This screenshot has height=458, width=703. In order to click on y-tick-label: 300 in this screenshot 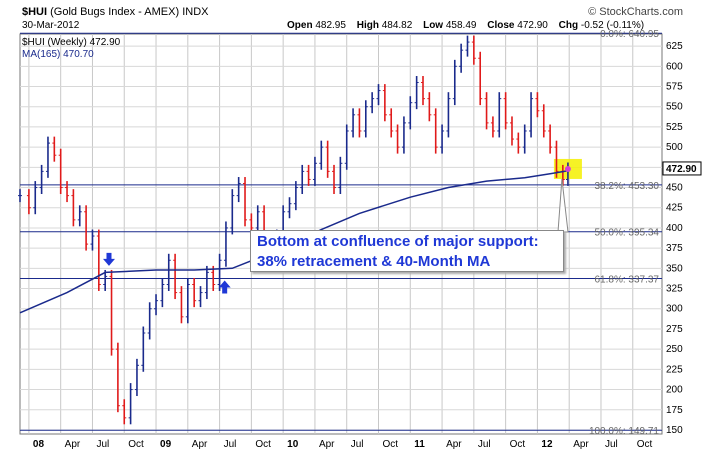, I will do `click(674, 309)`.